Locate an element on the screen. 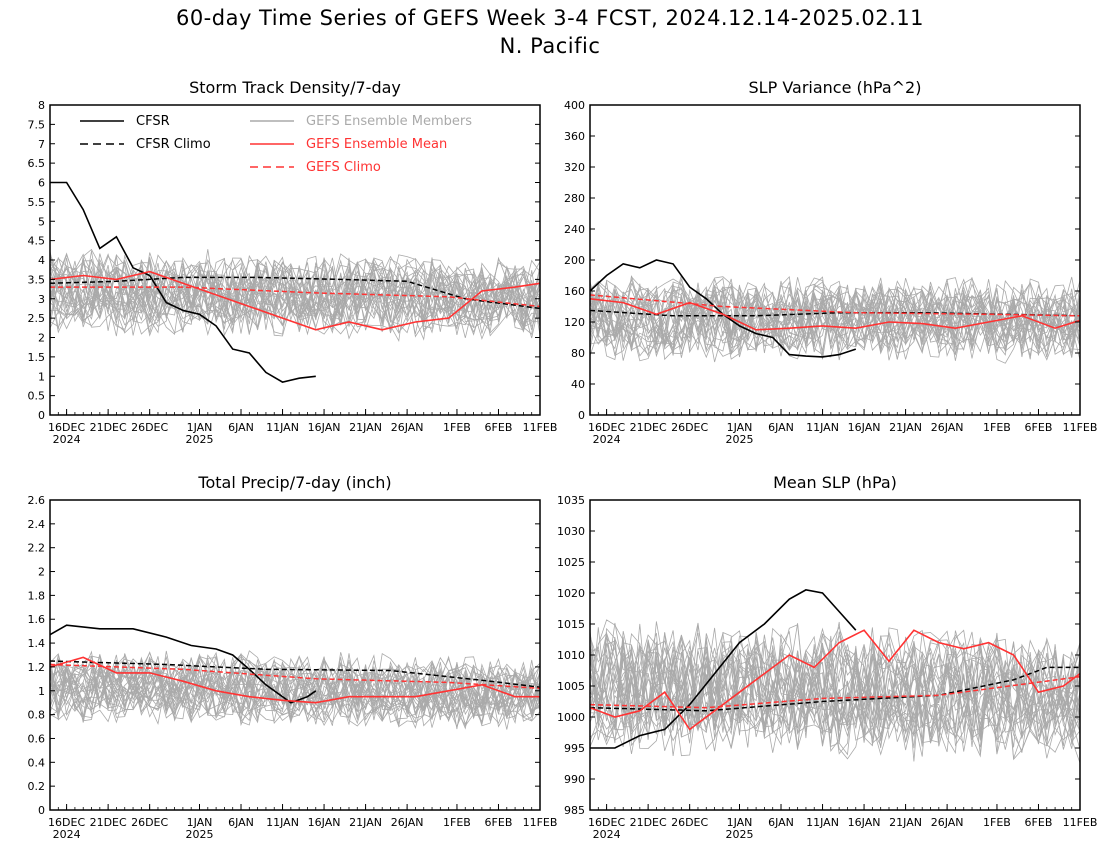  y-tick-label: 1.5 is located at coordinates (37, 357).